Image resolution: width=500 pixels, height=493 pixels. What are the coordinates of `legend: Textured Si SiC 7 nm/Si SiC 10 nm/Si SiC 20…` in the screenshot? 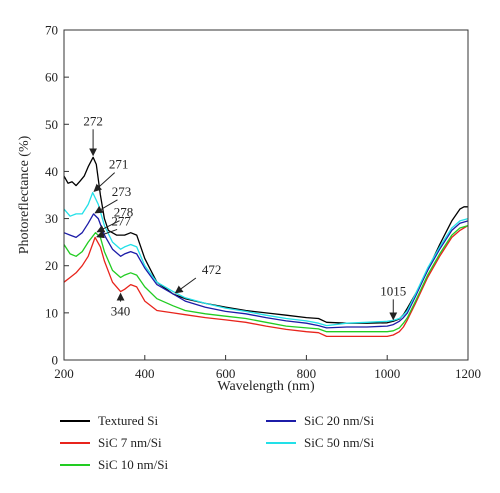 It's located at (280, 447).